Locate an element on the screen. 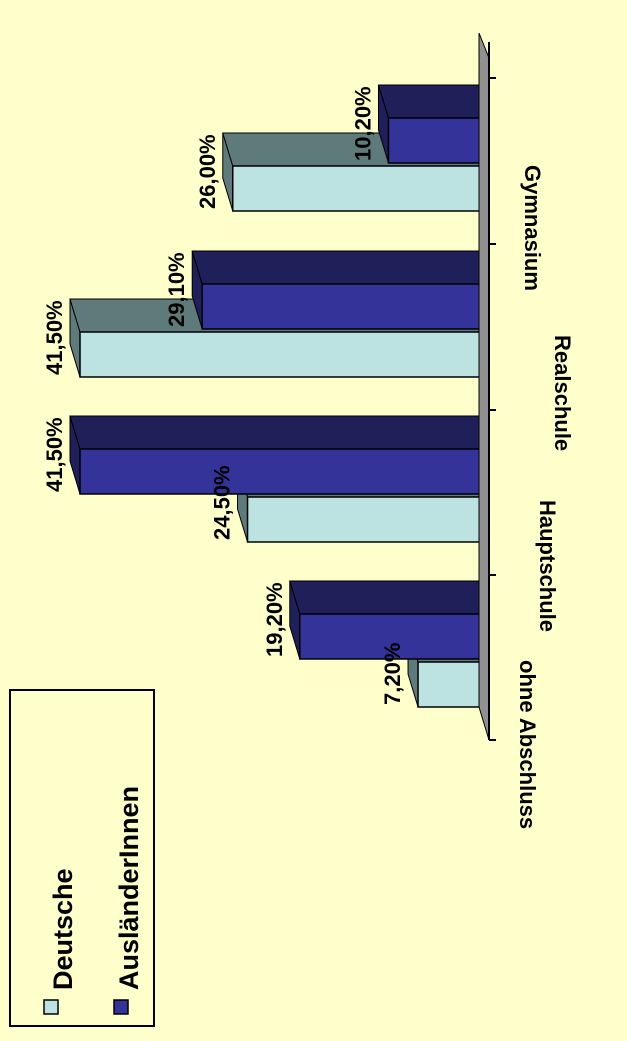  data-label-1-1: 41,50% is located at coordinates (54, 454).